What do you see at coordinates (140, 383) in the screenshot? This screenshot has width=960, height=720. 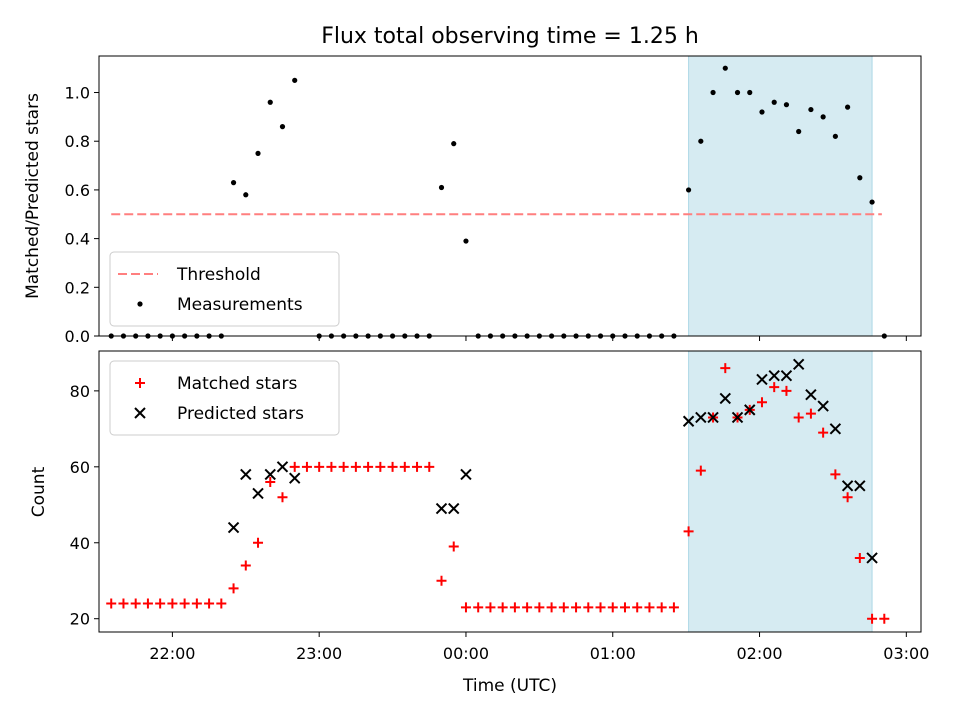 I see `legend-matched-swatch` at bounding box center [140, 383].